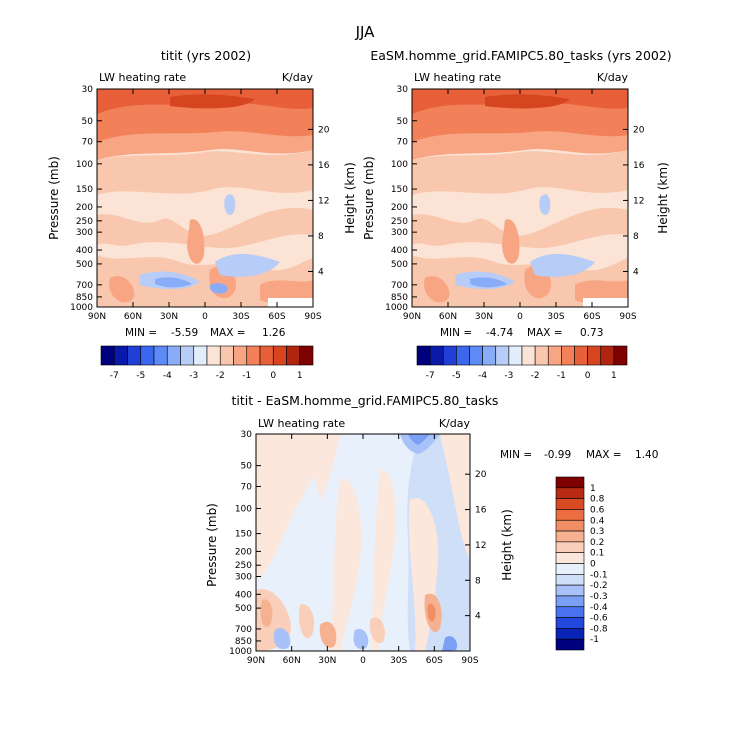  I want to click on colorbar-label: -0.4, so click(599, 608).